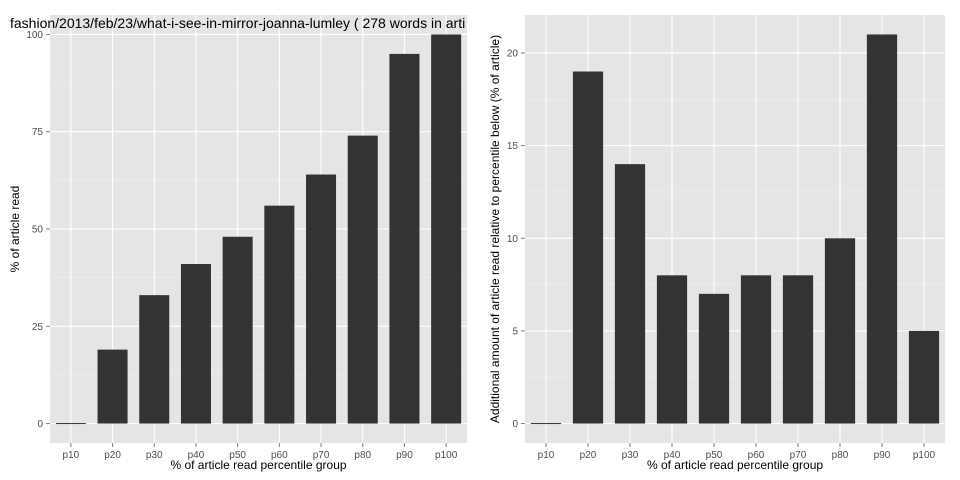  I want to click on y-tick-label: 50, so click(38, 230).